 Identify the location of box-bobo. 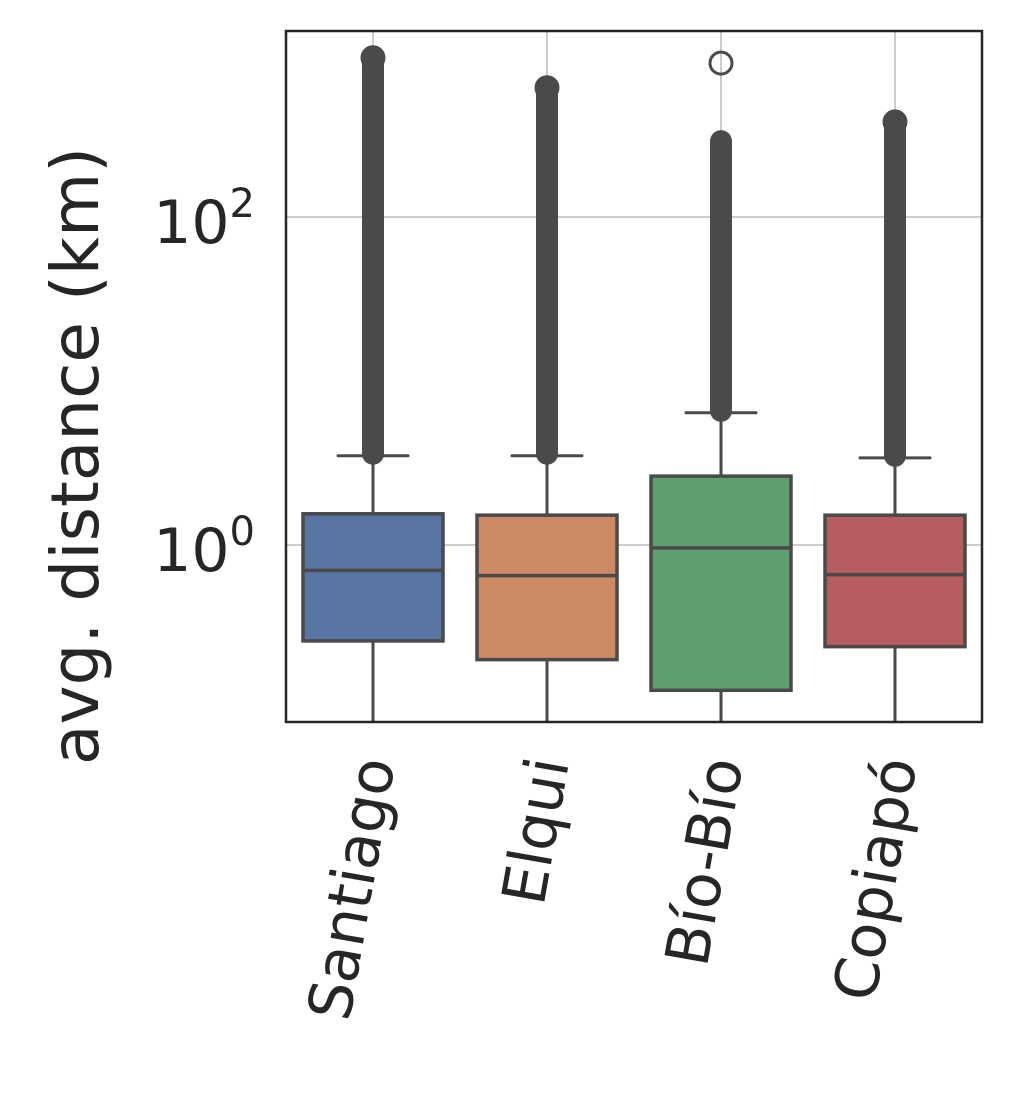
(721, 386).